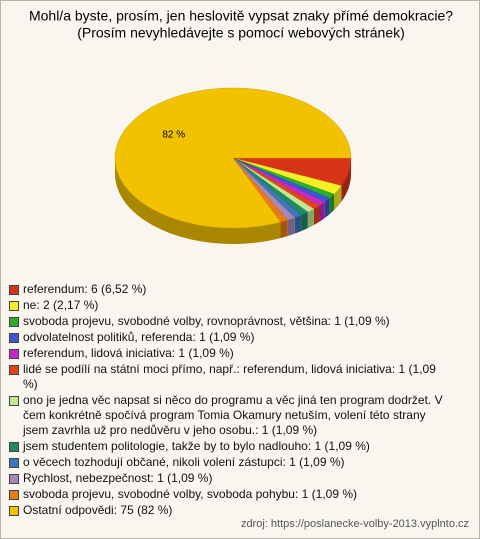 Image resolution: width=480 pixels, height=539 pixels. What do you see at coordinates (98, 510) in the screenshot?
I see `legend-label: Ostatní odpovědi: 75 (82 %)` at bounding box center [98, 510].